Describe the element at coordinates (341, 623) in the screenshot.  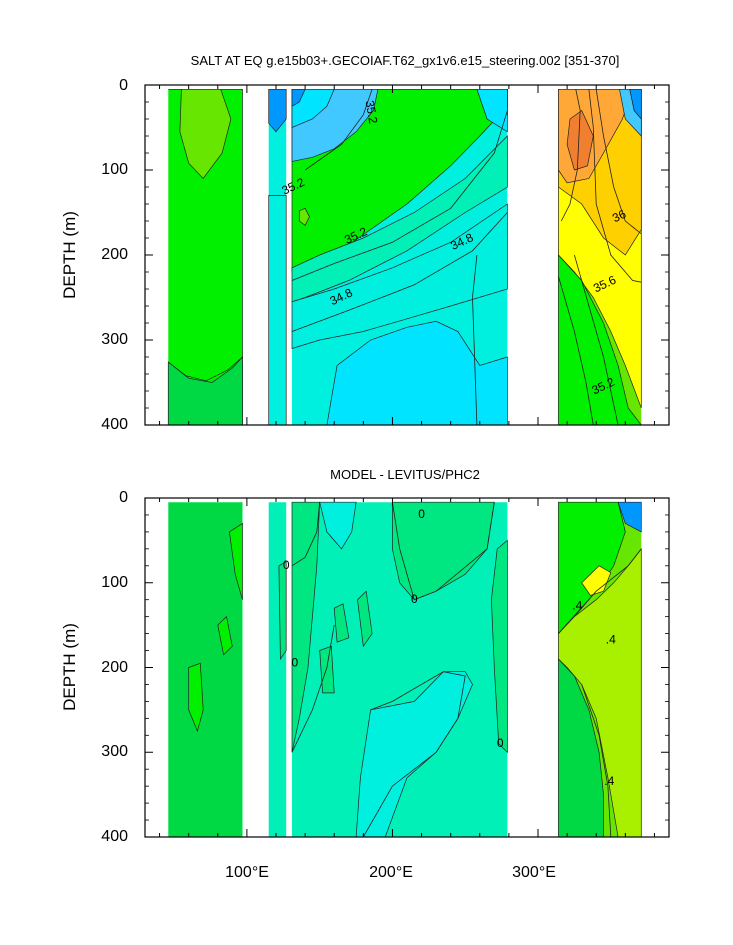
I see `diff-blob-b` at that location.